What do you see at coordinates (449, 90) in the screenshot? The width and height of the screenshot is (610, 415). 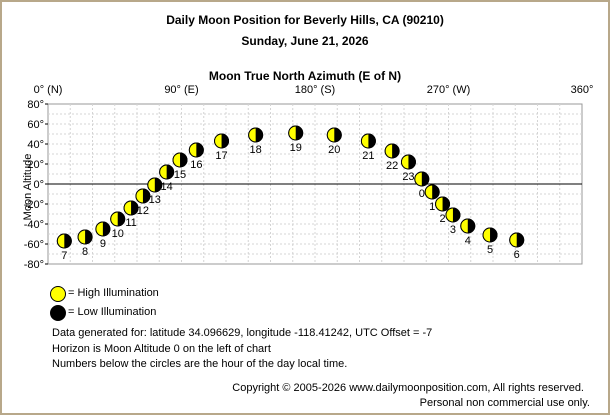 I see `x-tick-label: 270° (W)` at bounding box center [449, 90].